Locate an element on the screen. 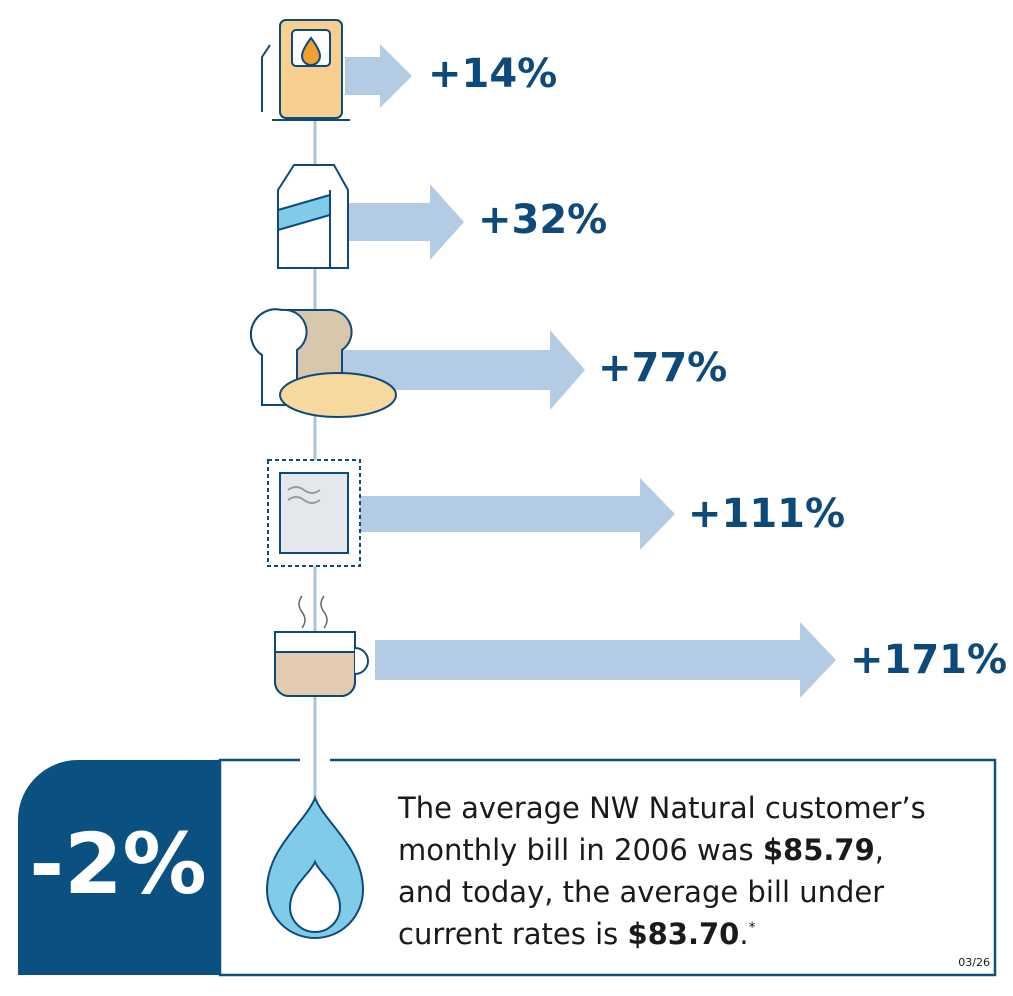  change-label: +14% is located at coordinates (492, 74).